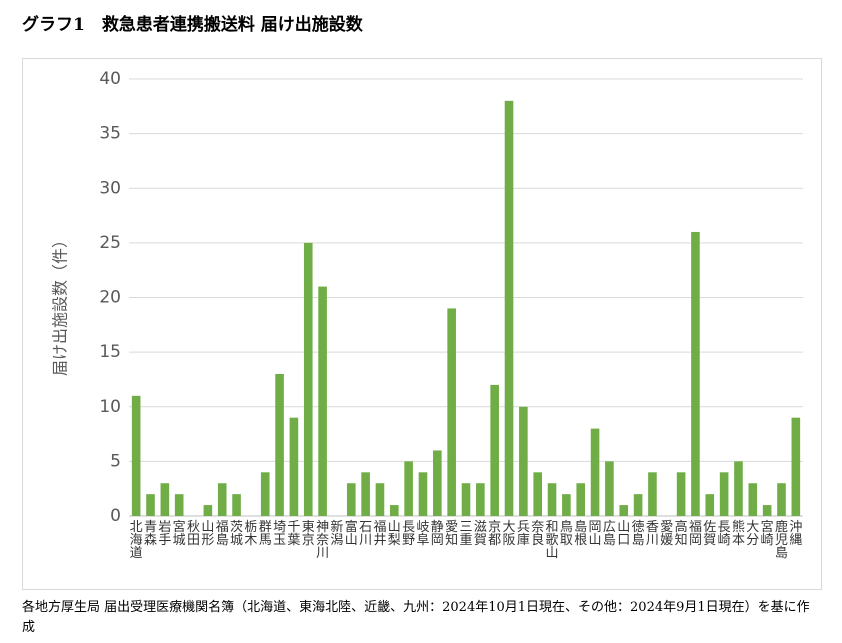 The width and height of the screenshot is (842, 643). Describe the element at coordinates (110, 243) in the screenshot. I see `y-tick-label: 25` at that location.